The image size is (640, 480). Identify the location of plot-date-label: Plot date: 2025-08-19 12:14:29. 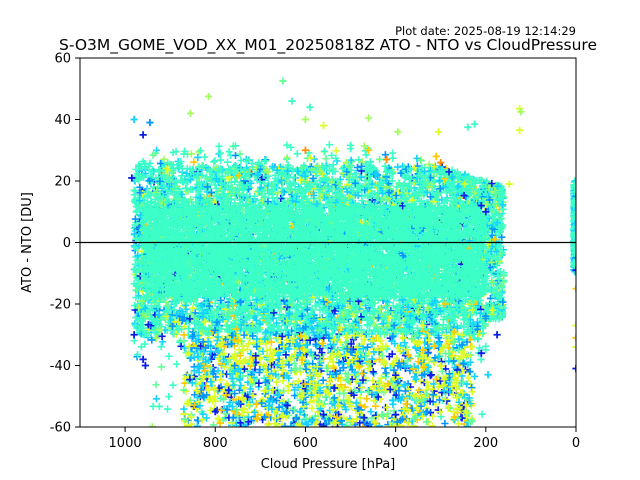
(485, 31).